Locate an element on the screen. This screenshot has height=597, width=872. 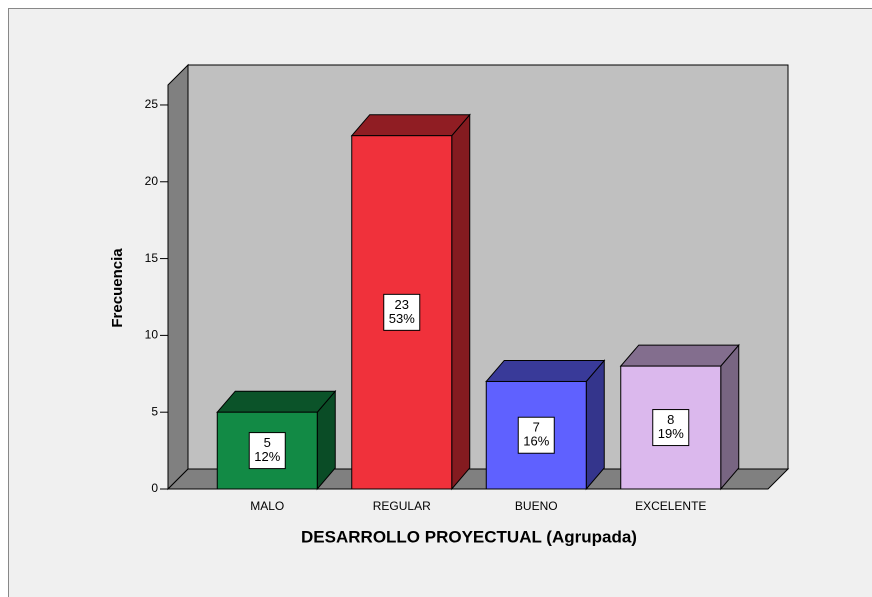
x-tick-label: REGULAR is located at coordinates (402, 506).